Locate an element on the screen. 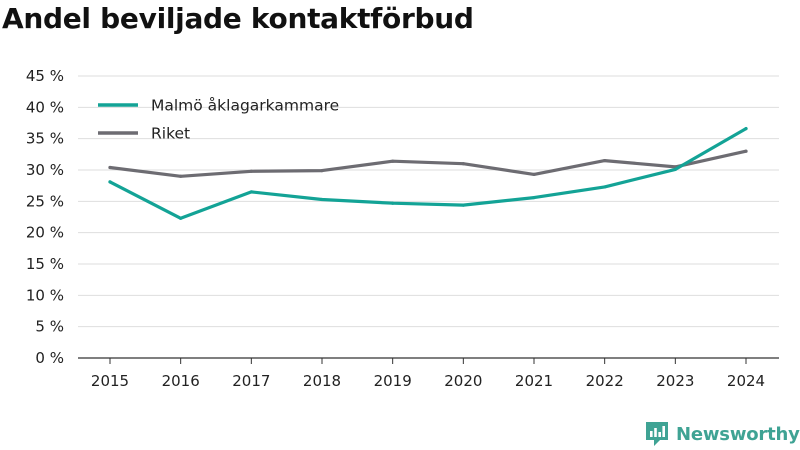 The image size is (800, 450). x-tick-label: 2021 is located at coordinates (534, 381).